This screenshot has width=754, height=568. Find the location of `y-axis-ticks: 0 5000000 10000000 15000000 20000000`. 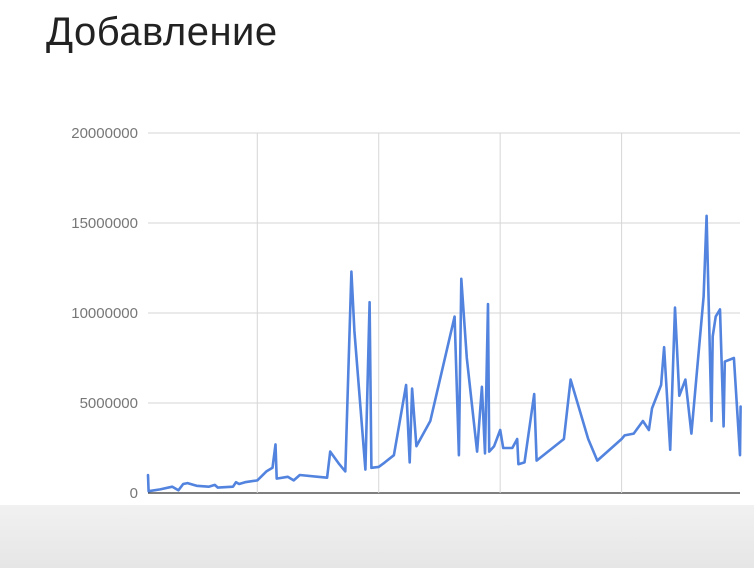

y-axis-ticks: 0 5000000 10000000 15000000 20000000 is located at coordinates (104, 313).